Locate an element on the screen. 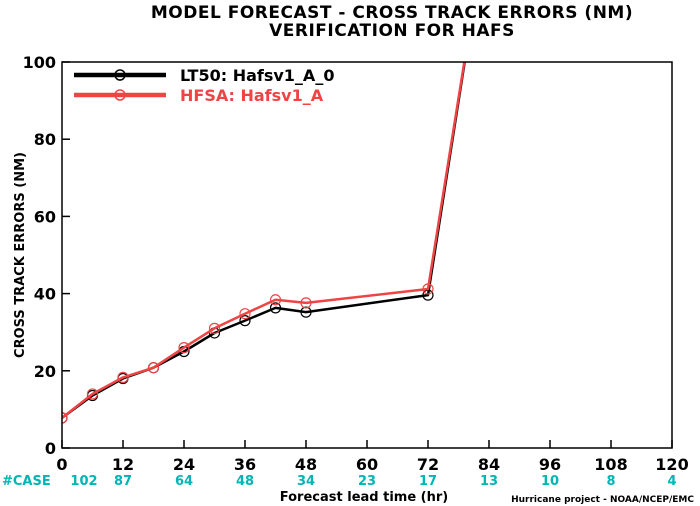  y-tick-label: 20 is located at coordinates (45, 371).